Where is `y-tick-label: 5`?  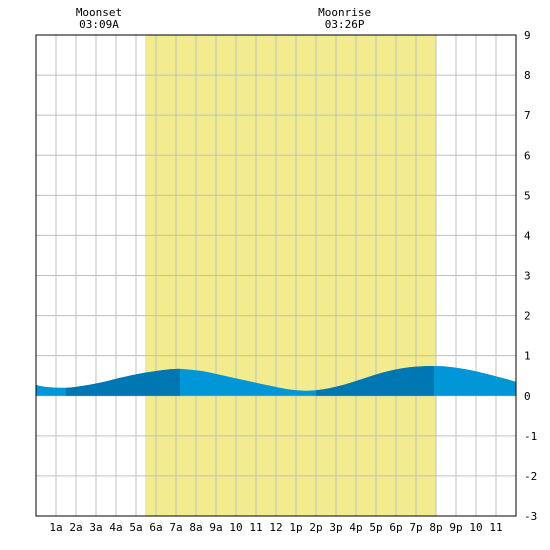
y-tick-label: 5 is located at coordinates (527, 195).